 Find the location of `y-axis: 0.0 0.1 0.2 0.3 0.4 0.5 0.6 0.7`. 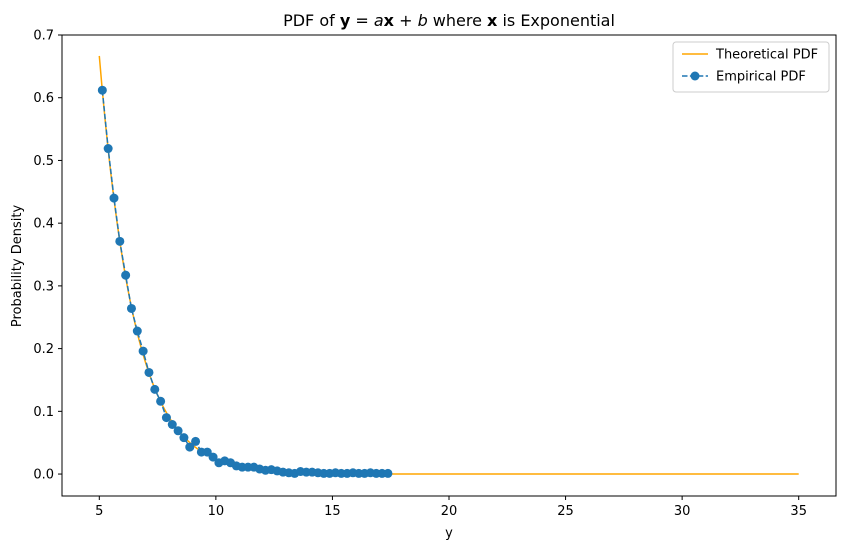

y-axis: 0.0 0.1 0.2 0.3 0.4 0.5 0.6 0.7 is located at coordinates (47, 256).